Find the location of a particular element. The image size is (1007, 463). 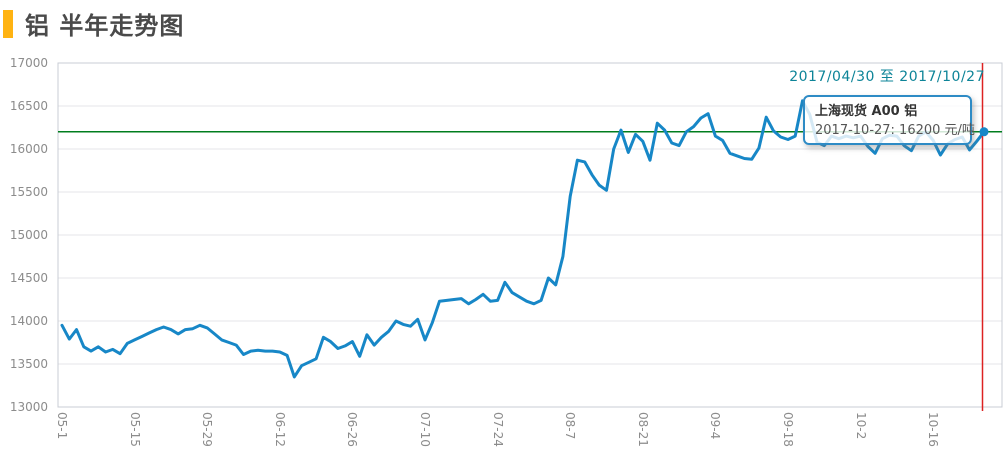

x-tick-label: 10-16 is located at coordinates (933, 429).